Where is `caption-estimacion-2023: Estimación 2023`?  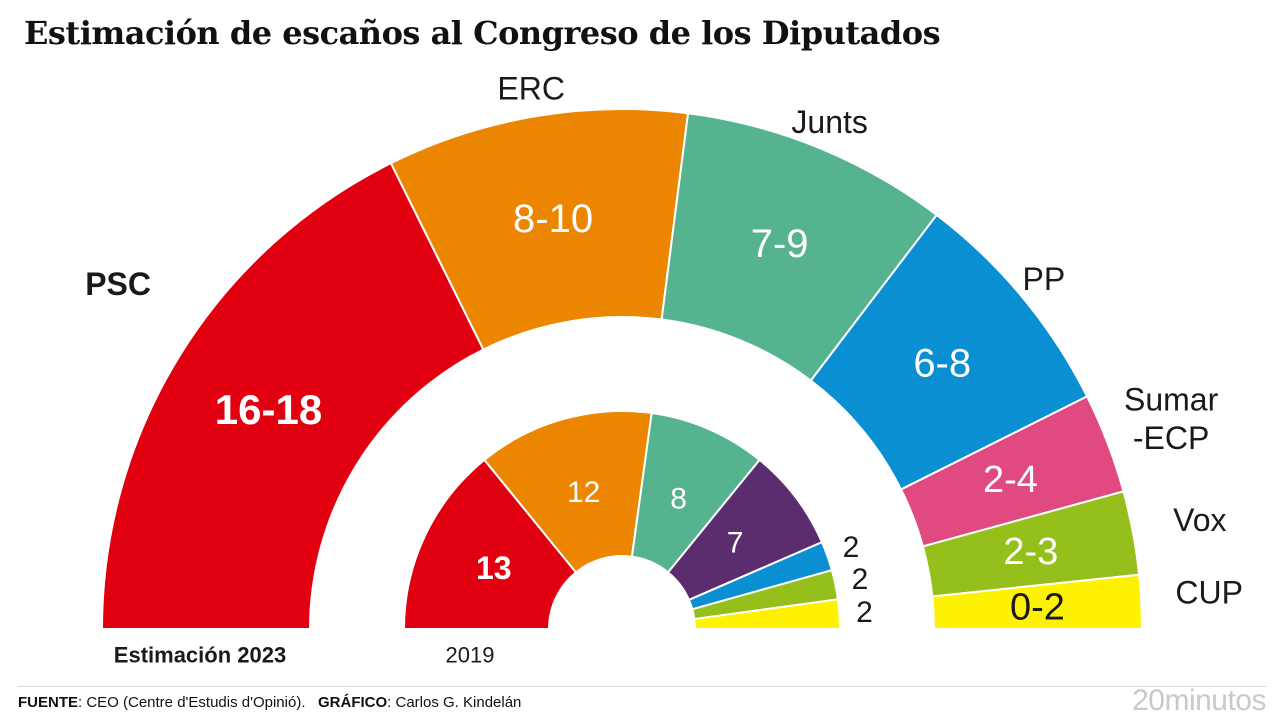
caption-estimacion-2023: Estimación 2023 is located at coordinates (200, 655).